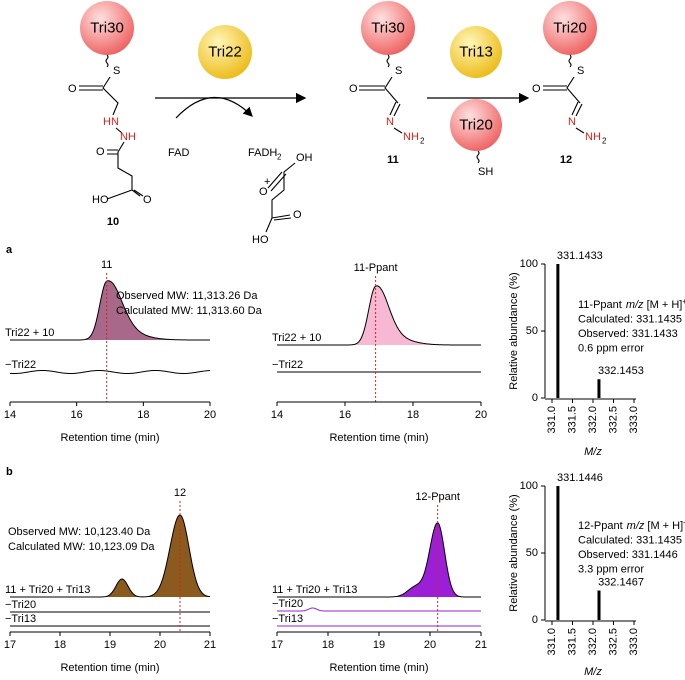 The height and width of the screenshot is (680, 685). Describe the element at coordinates (277, 645) in the screenshot. I see `x-tick-label: 17` at that location.